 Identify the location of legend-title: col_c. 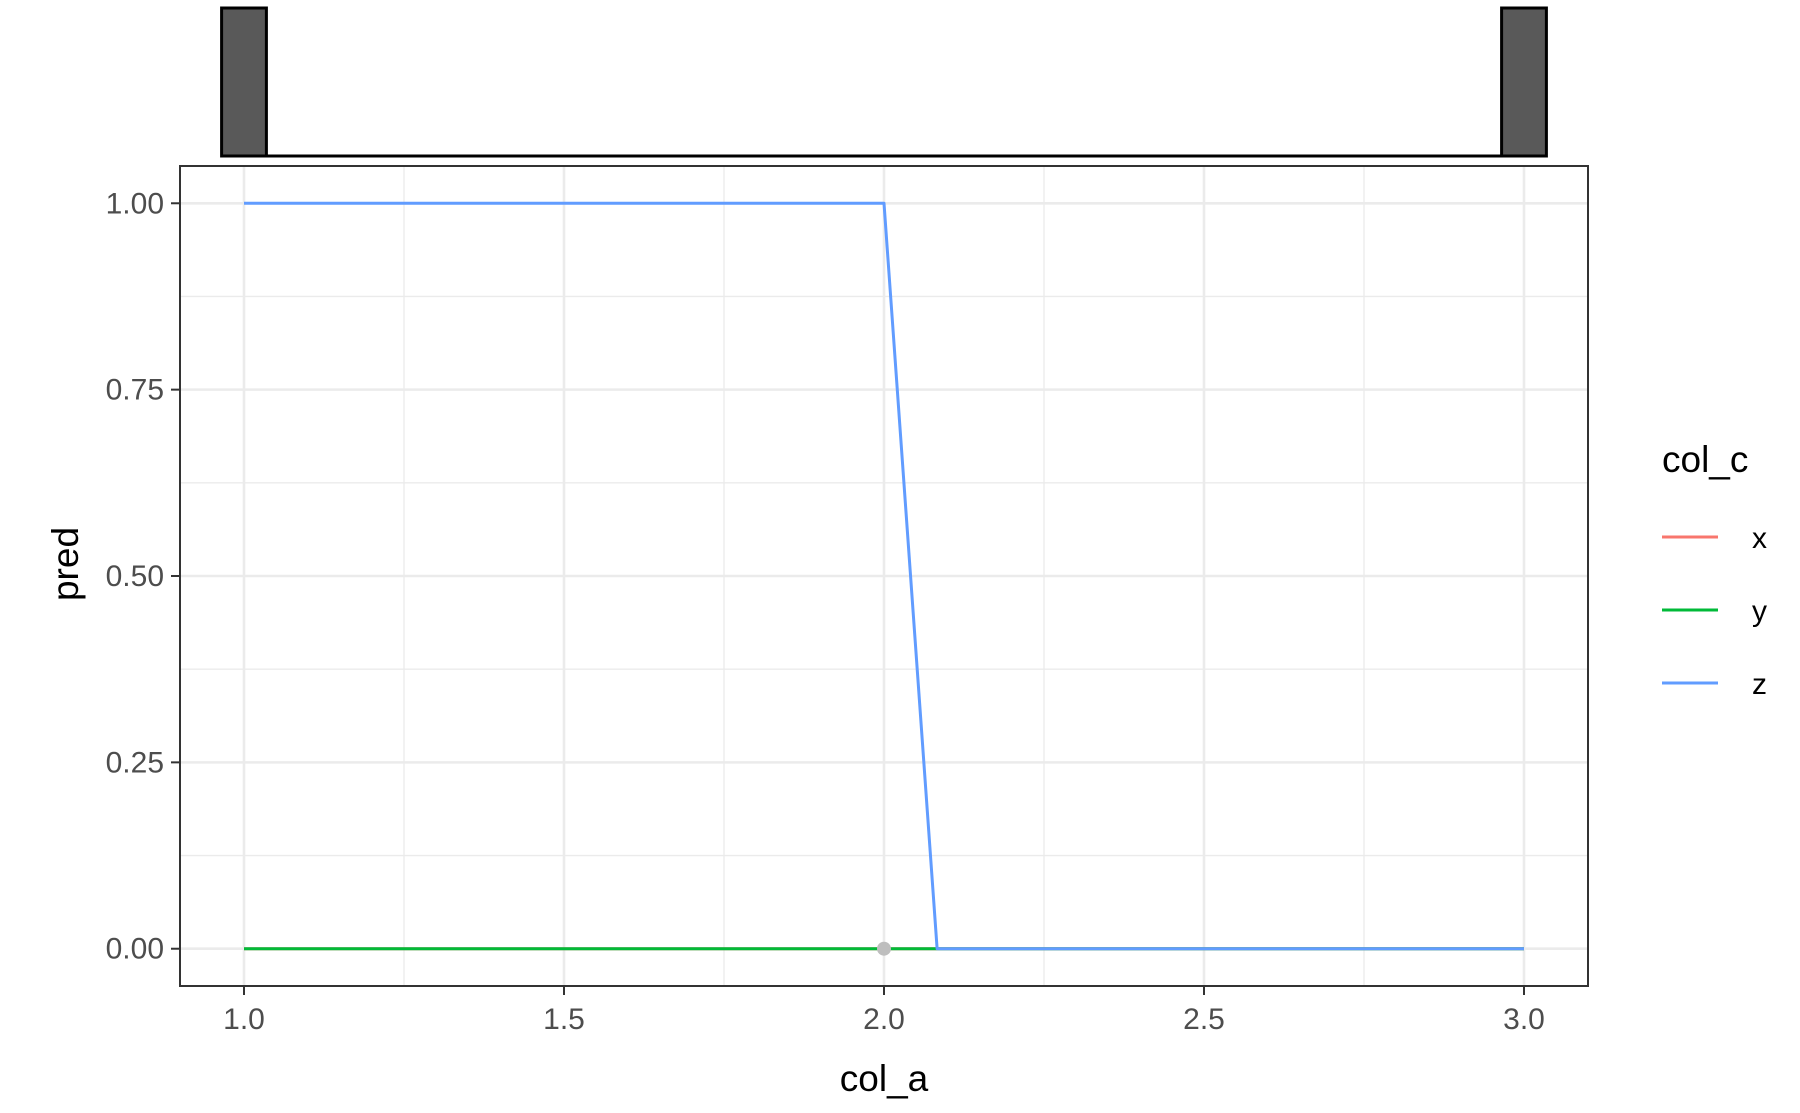
(1705, 459).